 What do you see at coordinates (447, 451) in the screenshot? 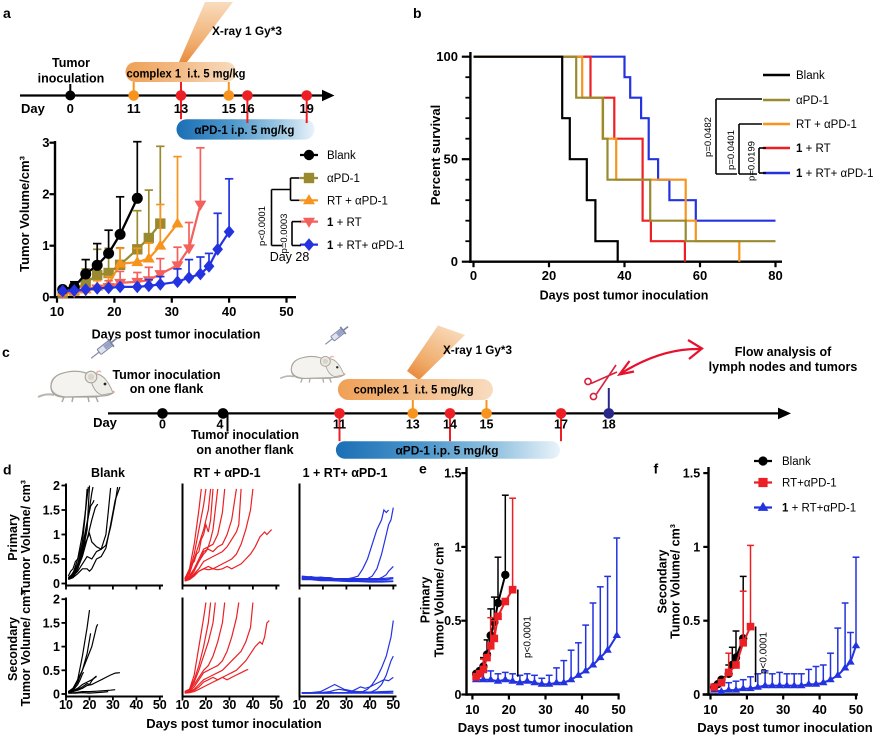
I see `svg-text: αPD-1 i.p. 5 mg/kg` at bounding box center [447, 451].